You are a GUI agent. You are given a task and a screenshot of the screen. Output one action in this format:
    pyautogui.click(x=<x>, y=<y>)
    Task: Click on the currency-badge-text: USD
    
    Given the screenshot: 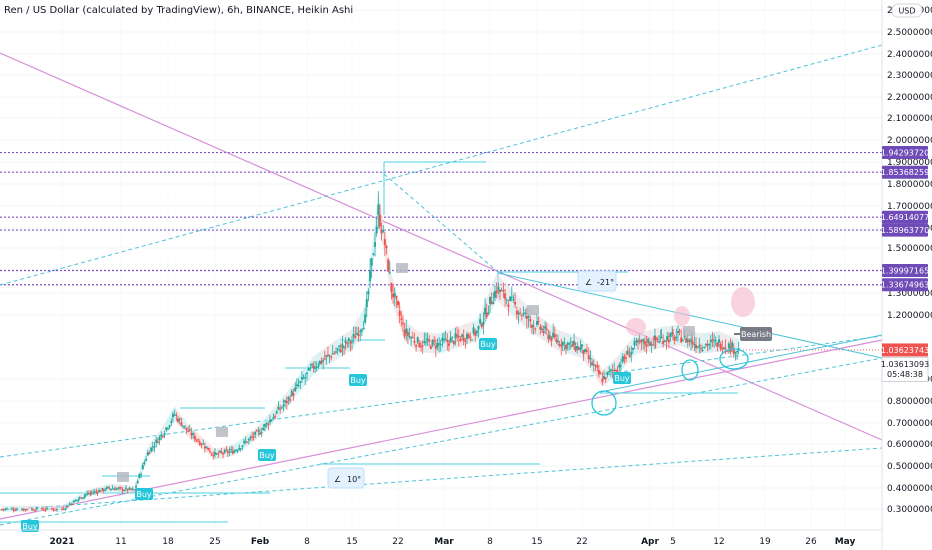 What is the action you would take?
    pyautogui.click(x=906, y=11)
    